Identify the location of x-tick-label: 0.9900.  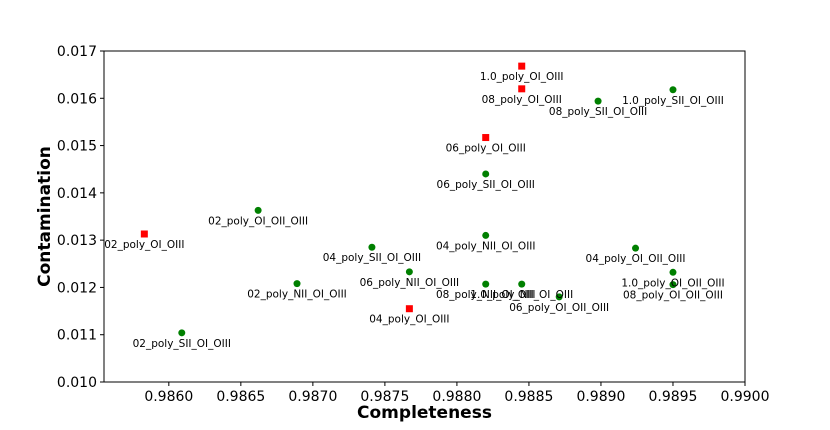
(745, 397).